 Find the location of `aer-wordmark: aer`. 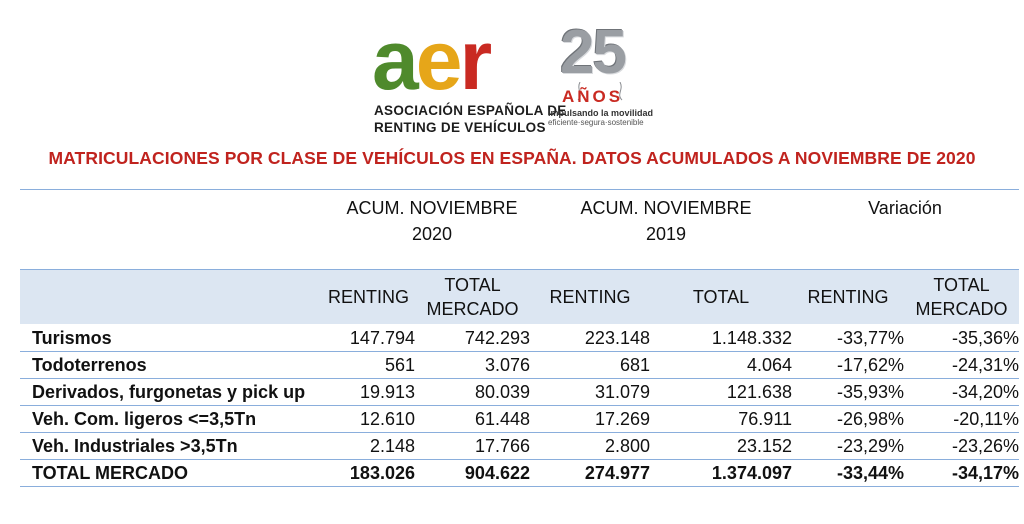

aer-wordmark: aer is located at coordinates (432, 60).